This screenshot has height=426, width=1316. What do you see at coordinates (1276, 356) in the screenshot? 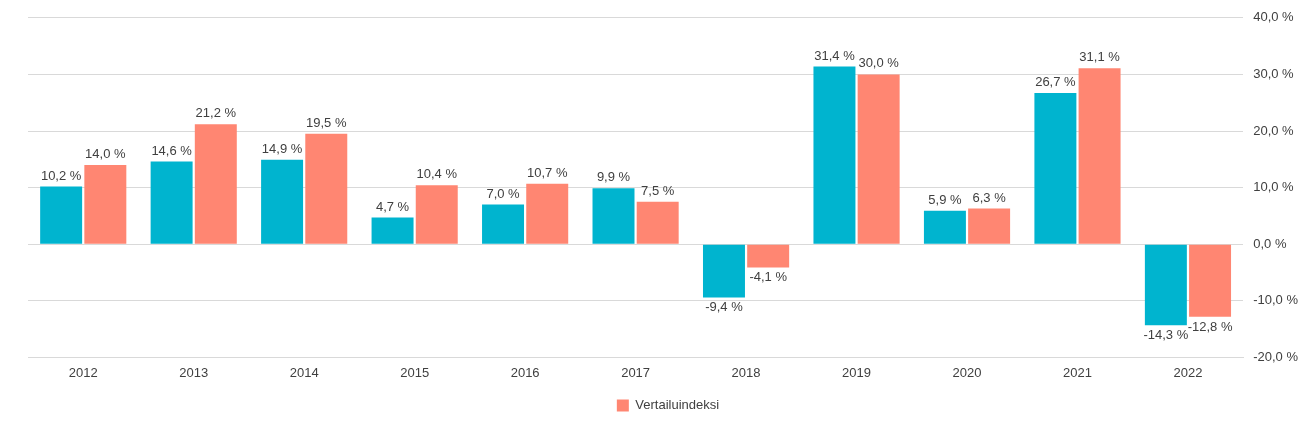
I see `y-tick-label: -20,0 %` at bounding box center [1276, 356].